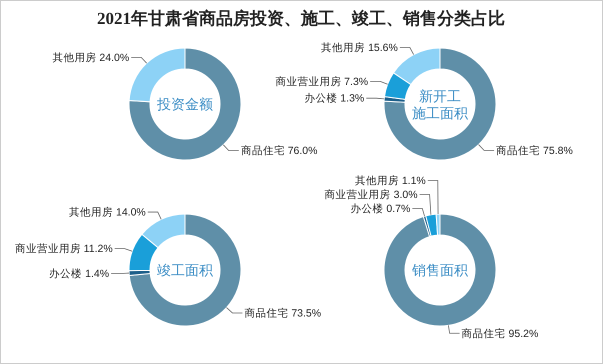 Image resolution: width=603 pixels, height=364 pixels. What do you see at coordinates (79, 273) in the screenshot?
I see `slice-label: 办公楼 1.4%` at bounding box center [79, 273].